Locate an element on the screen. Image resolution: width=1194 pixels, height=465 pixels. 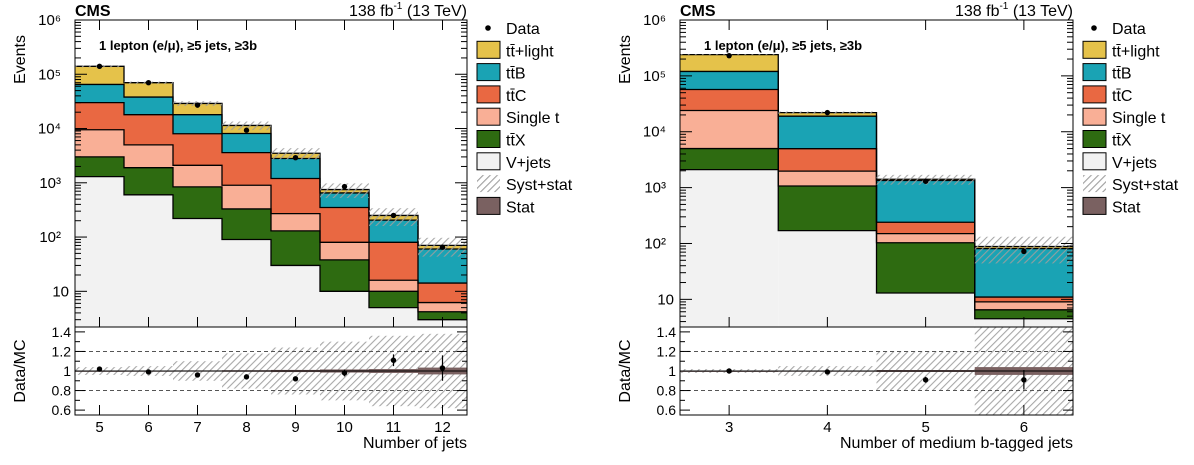
stack-outline-single_t is located at coordinates (271, 216).